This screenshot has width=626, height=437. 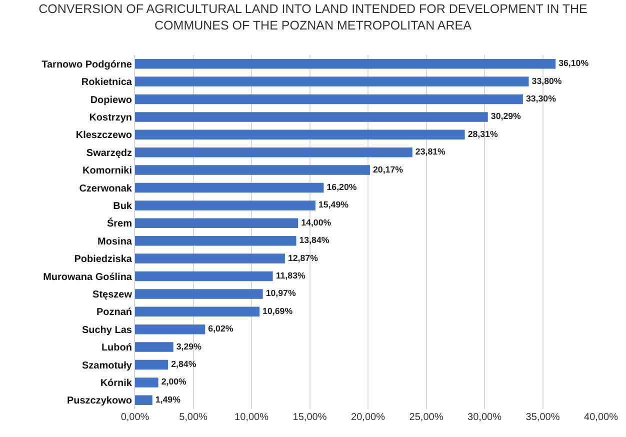 What do you see at coordinates (388, 169) in the screenshot?
I see `data-label: 20,17%` at bounding box center [388, 169].